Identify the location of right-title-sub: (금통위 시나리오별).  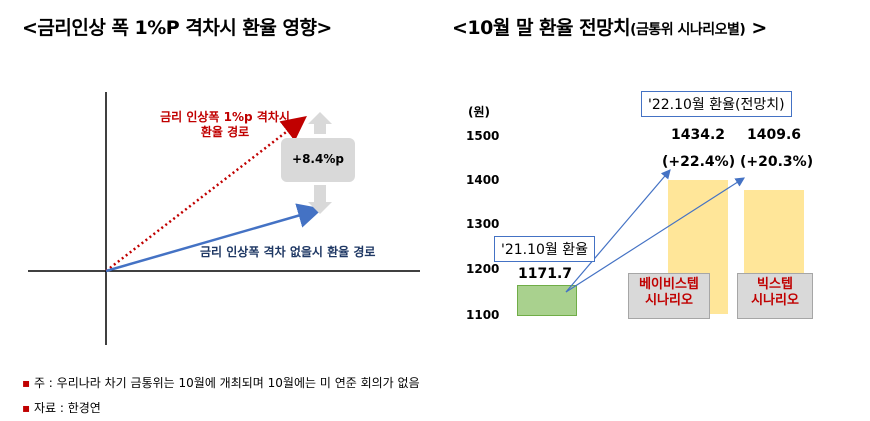
(688, 30).